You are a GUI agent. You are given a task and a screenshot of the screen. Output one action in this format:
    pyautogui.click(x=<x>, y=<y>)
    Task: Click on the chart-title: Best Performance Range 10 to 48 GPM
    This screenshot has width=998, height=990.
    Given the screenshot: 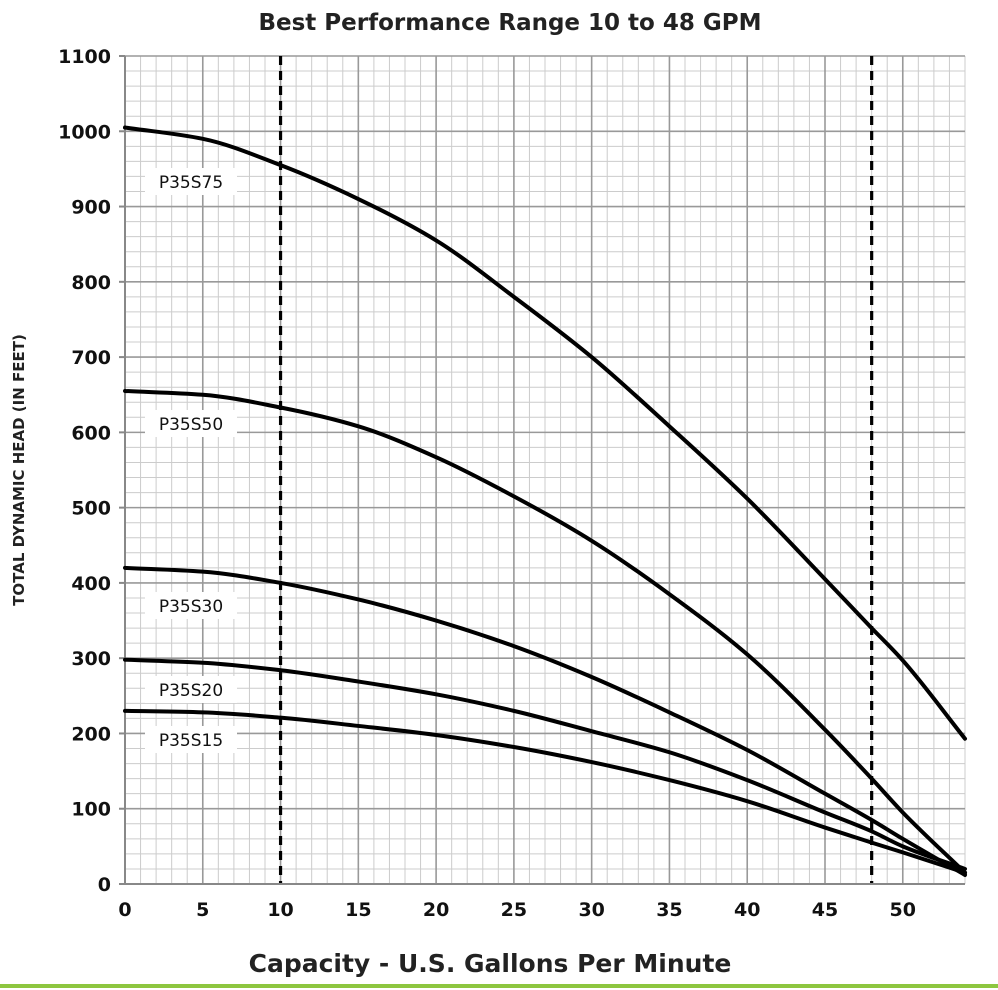 What is the action you would take?
    pyautogui.click(x=509, y=23)
    